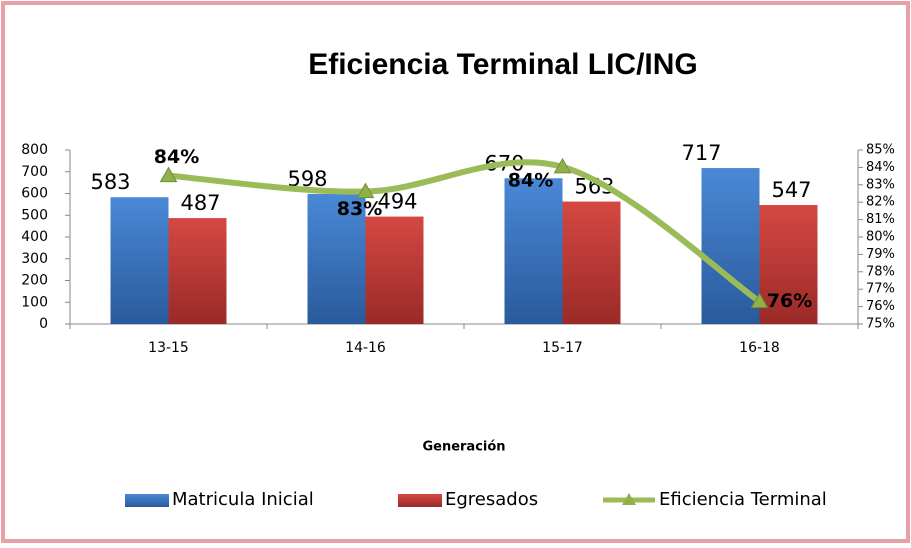 Image resolution: width=911 pixels, height=548 pixels. I want to click on y2-tick-label: 84%, so click(880, 167).